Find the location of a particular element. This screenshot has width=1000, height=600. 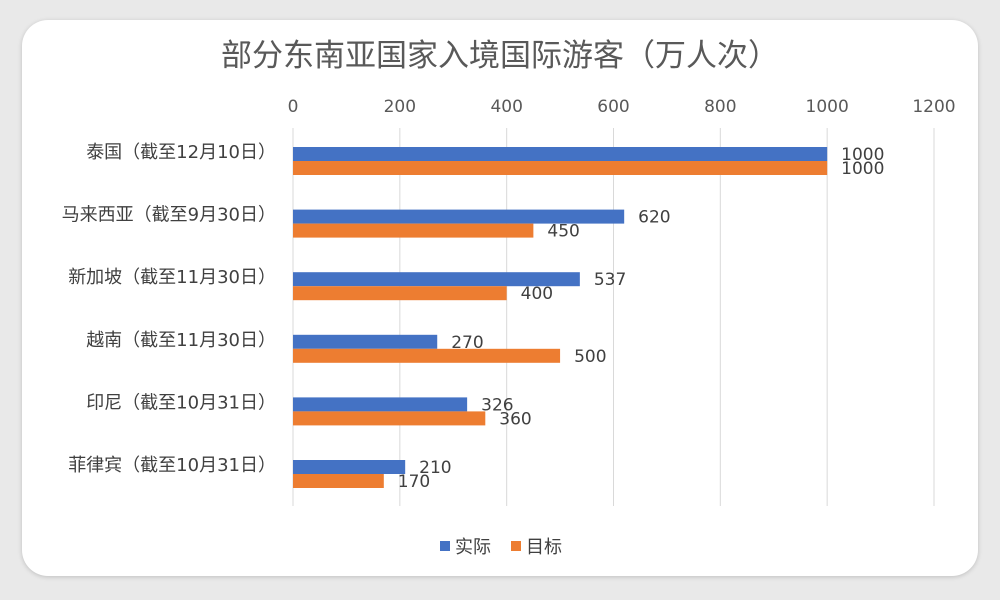

x-tick-label: 1000 is located at coordinates (827, 107).